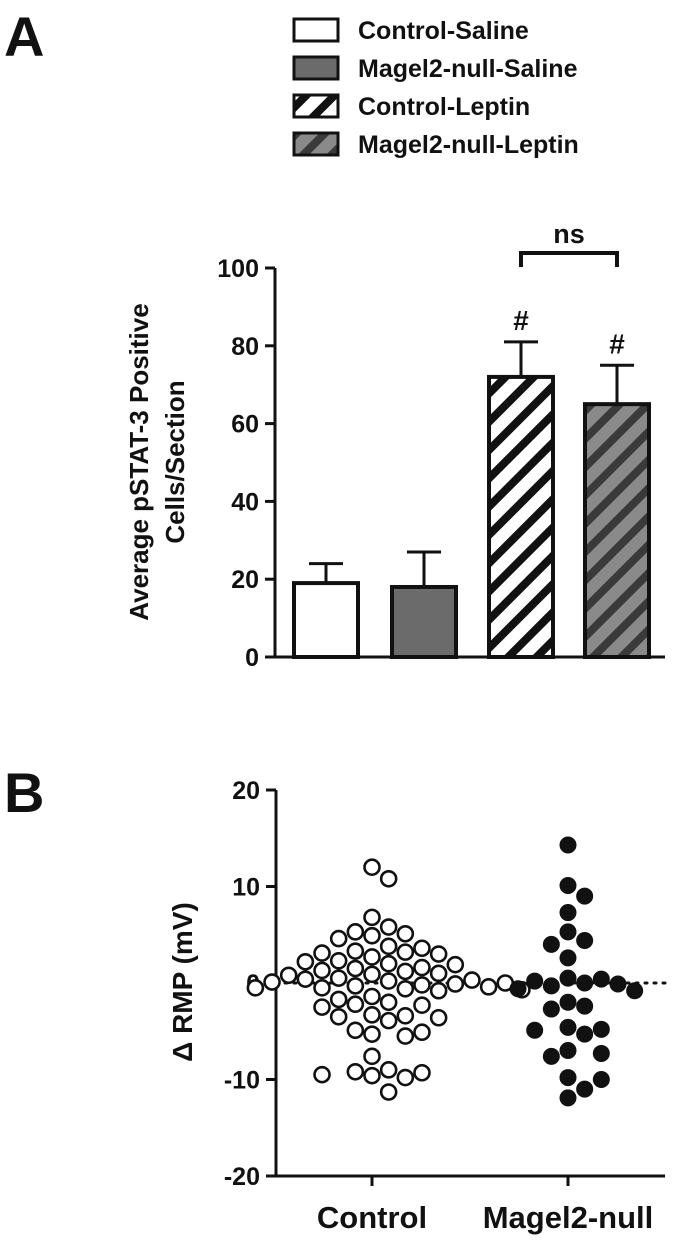 This screenshot has height=1245, width=677. Describe the element at coordinates (24, 36) in the screenshot. I see `panel-label-a: A` at that location.